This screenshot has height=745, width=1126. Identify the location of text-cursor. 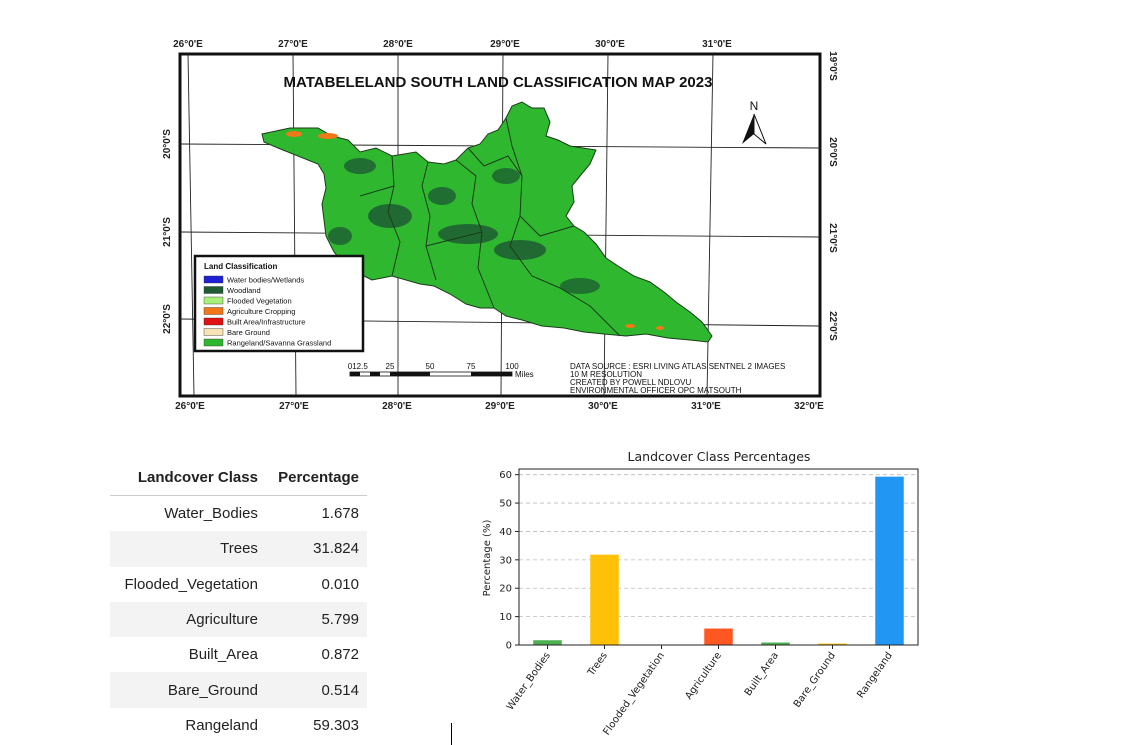
(451, 734).